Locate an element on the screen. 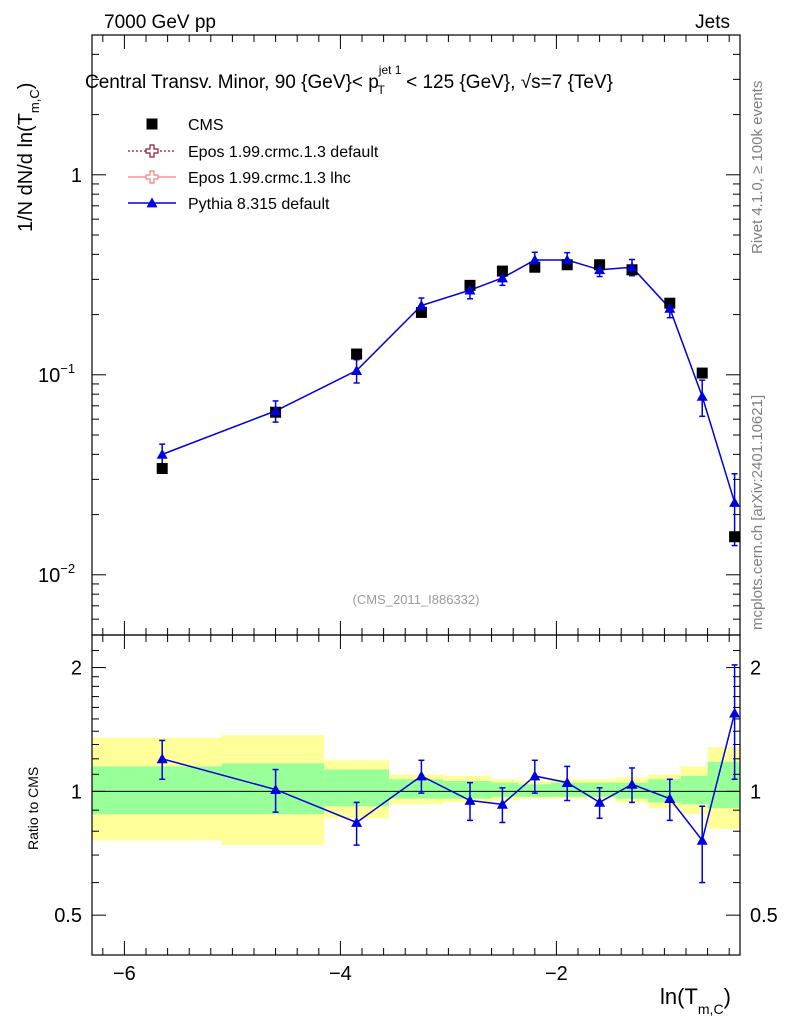 The width and height of the screenshot is (786, 1024). rivet-version-label: Rivet 4.1.0, ≥ 100k events is located at coordinates (757, 167).